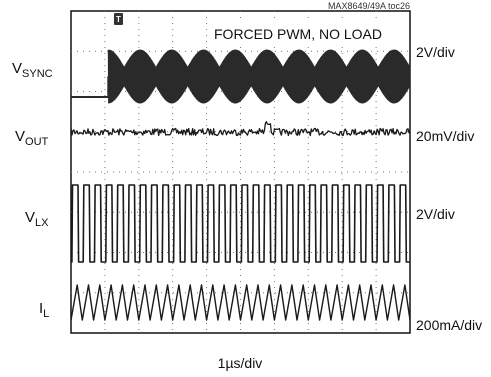  Describe the element at coordinates (240, 129) in the screenshot. I see `trace-vout` at that location.